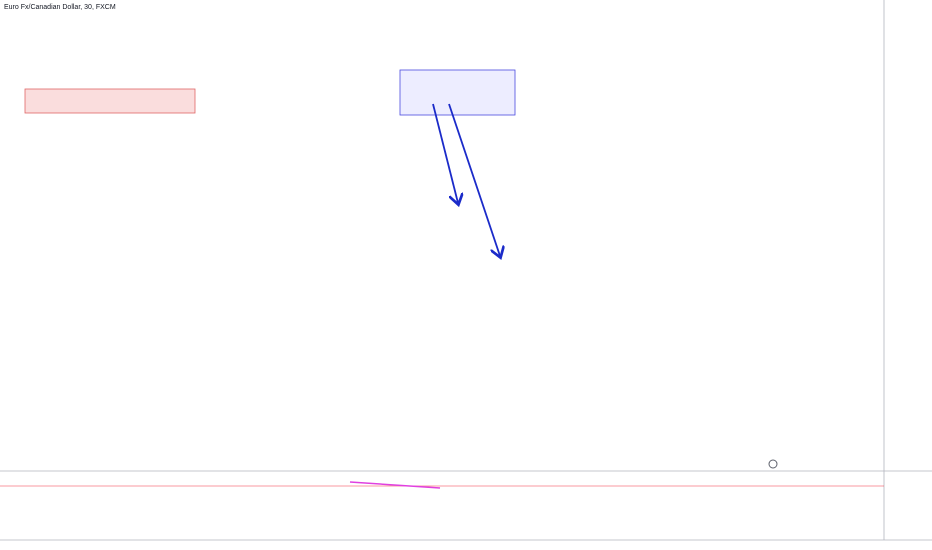 Image resolution: width=932 pixels, height=550 pixels. What do you see at coordinates (457, 92) in the screenshot?
I see `blue-box` at bounding box center [457, 92].